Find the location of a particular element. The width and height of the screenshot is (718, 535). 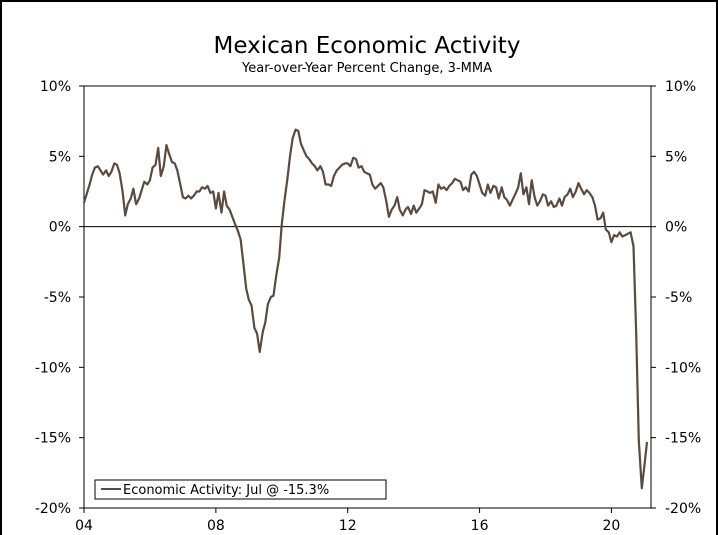

y-tick-label-right: 0% is located at coordinates (676, 228).